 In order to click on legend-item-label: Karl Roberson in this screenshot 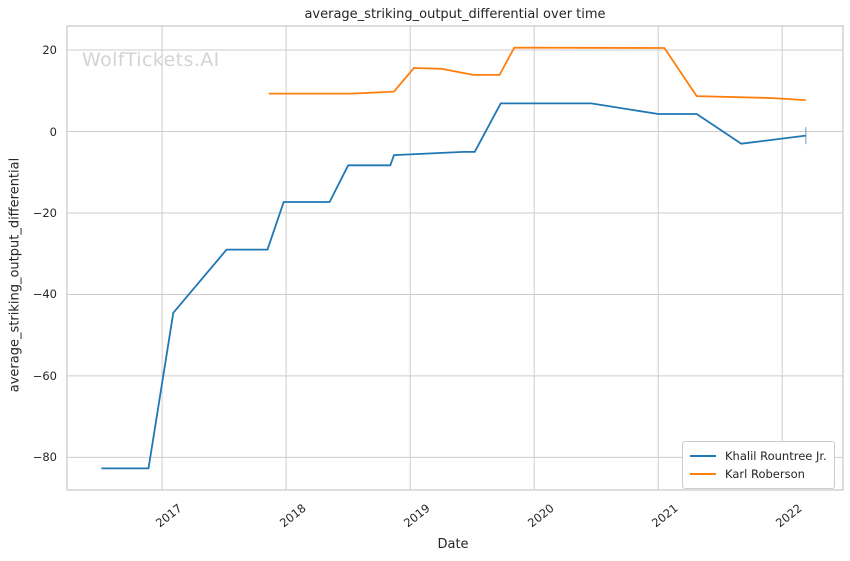, I will do `click(765, 474)`.